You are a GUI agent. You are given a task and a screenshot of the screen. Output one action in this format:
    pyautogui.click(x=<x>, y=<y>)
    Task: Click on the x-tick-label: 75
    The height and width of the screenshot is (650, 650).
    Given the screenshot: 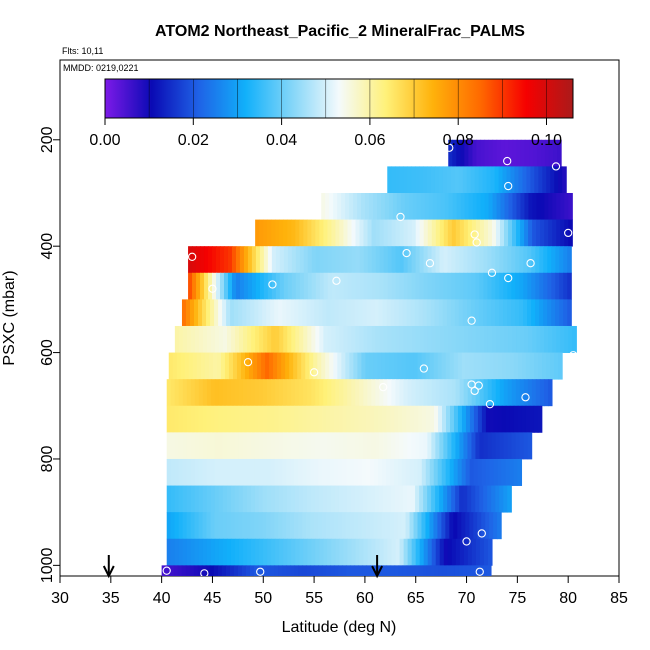 What is the action you would take?
    pyautogui.click(x=517, y=598)
    